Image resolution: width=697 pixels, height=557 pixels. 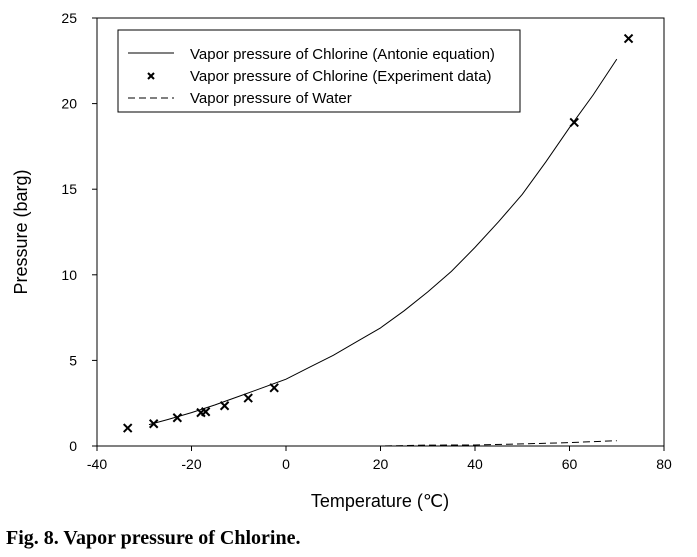 I want to click on legend-label-water: Vapor pressure of Water, so click(x=271, y=98).